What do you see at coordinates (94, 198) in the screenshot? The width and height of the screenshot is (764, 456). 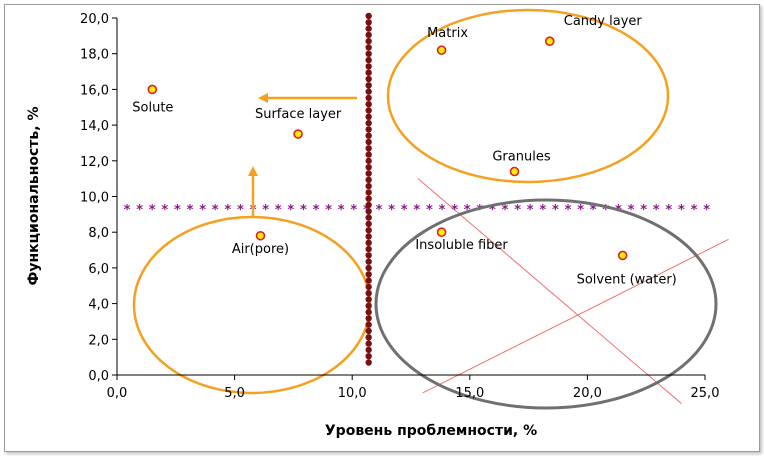 I see `y-tick-label: 10,0` at bounding box center [94, 198].